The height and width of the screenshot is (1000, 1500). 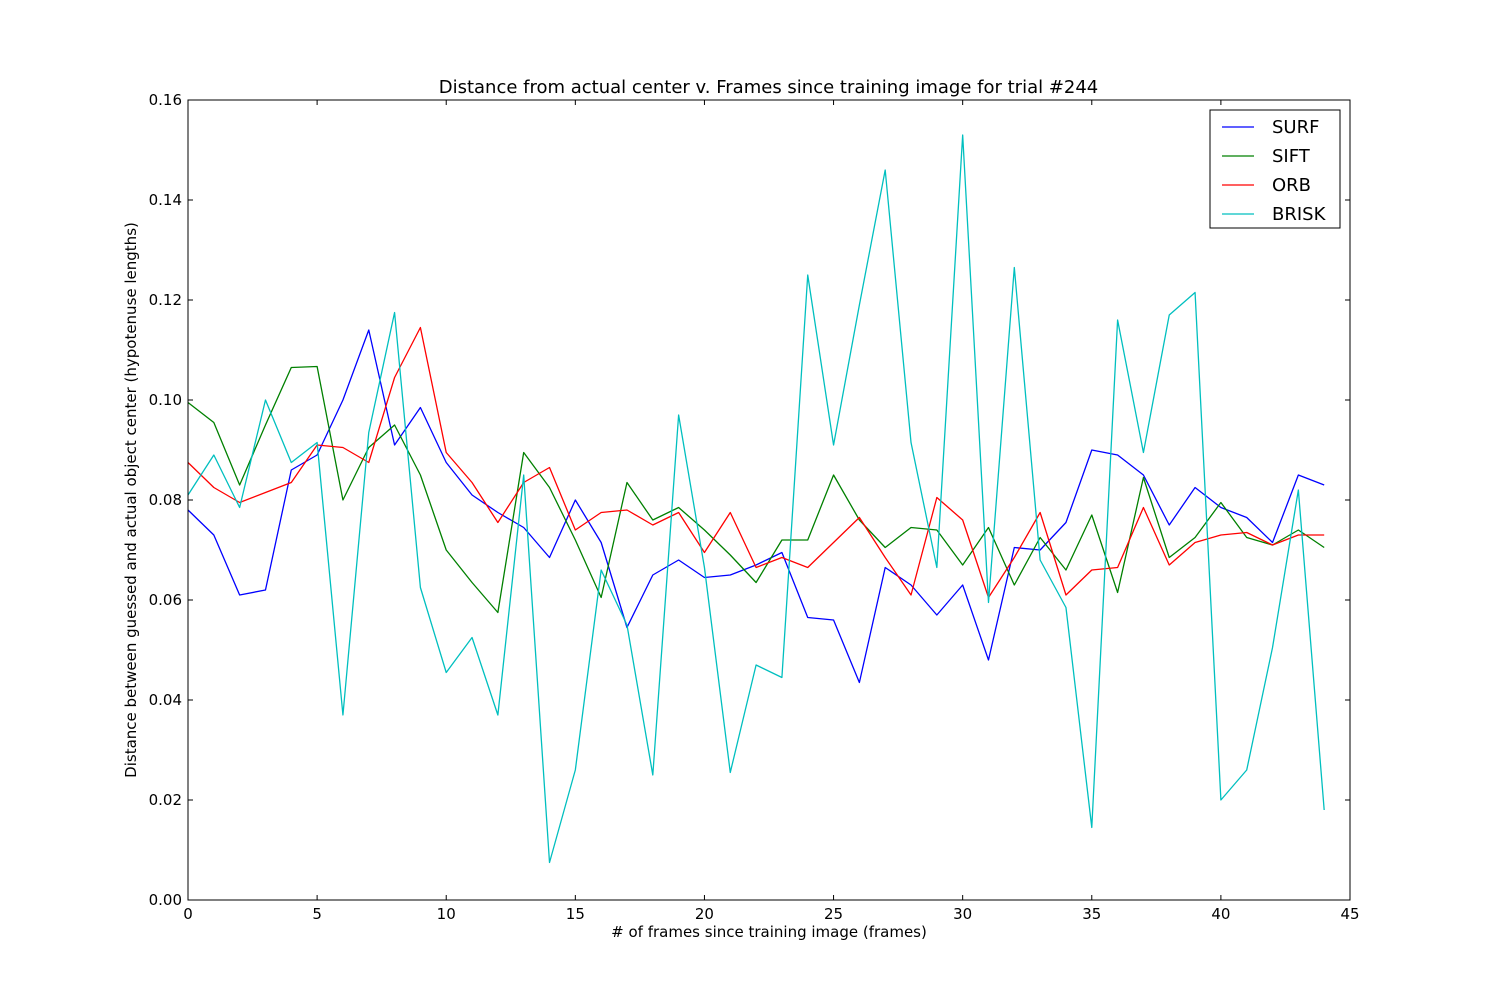 I want to click on y-tick-label: 0.08, so click(x=165, y=500).